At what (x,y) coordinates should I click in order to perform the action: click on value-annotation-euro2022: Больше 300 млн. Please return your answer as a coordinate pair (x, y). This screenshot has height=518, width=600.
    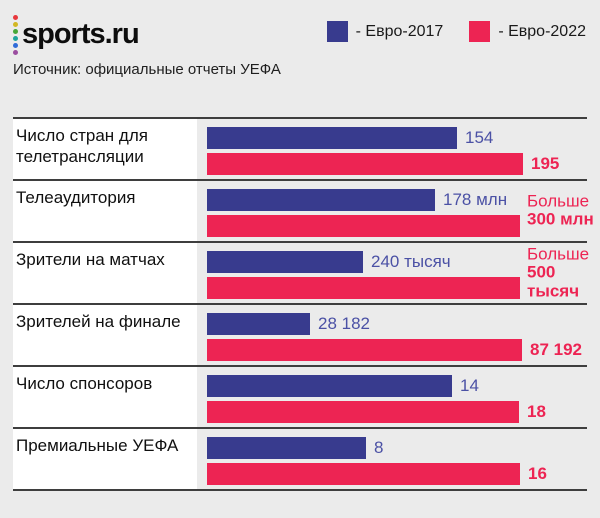
    Looking at the image, I should click on (560, 210).